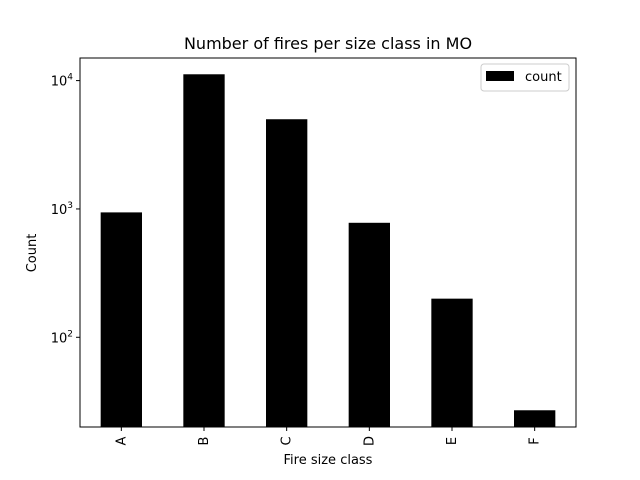  Describe the element at coordinates (369, 441) in the screenshot. I see `x-tick-label-D: D` at that location.